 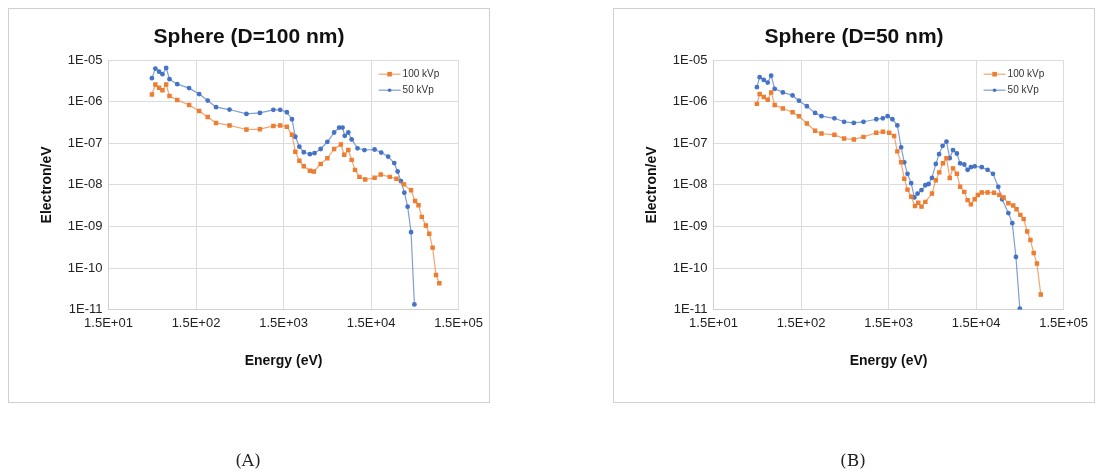 I want to click on chart-title: Sphere (D=50 nm), so click(x=854, y=36).